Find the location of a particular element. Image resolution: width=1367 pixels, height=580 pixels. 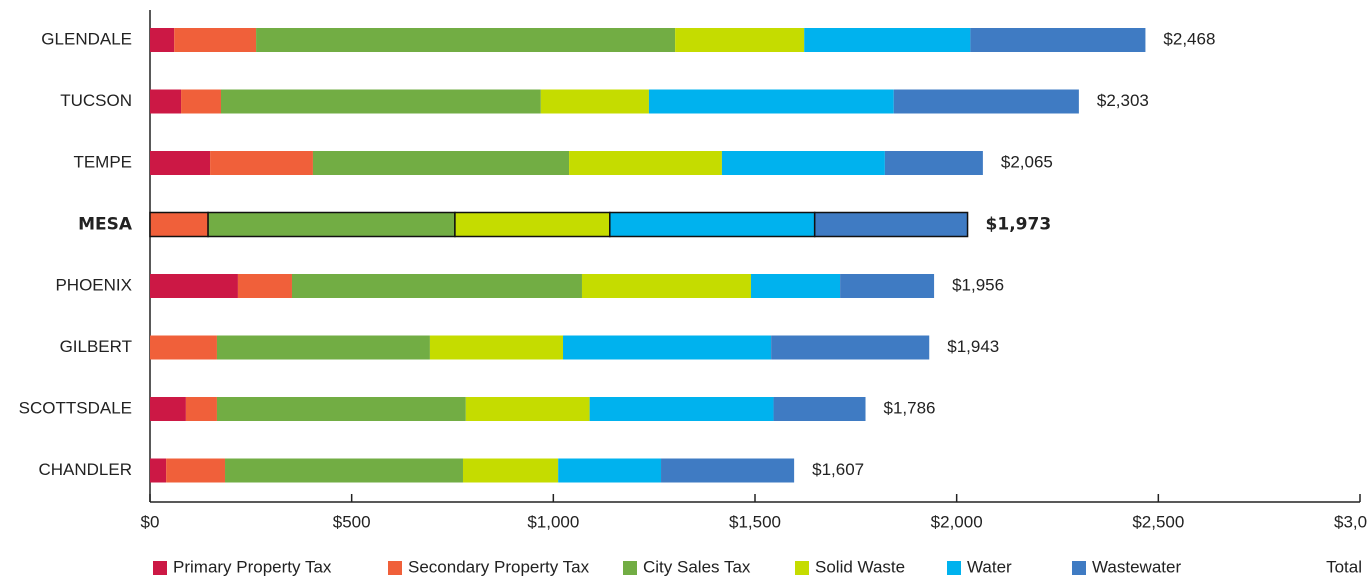

legend-label: Secondary Property Tax is located at coordinates (499, 566).